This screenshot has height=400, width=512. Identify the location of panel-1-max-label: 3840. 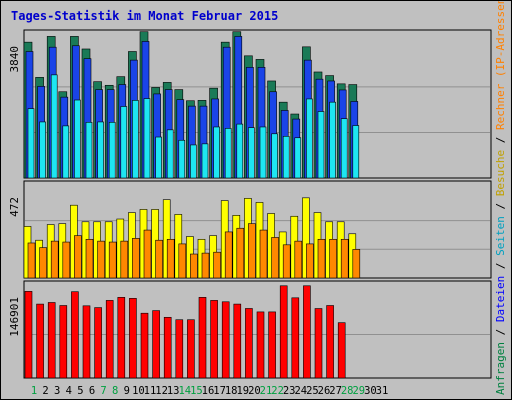
(14, 59).